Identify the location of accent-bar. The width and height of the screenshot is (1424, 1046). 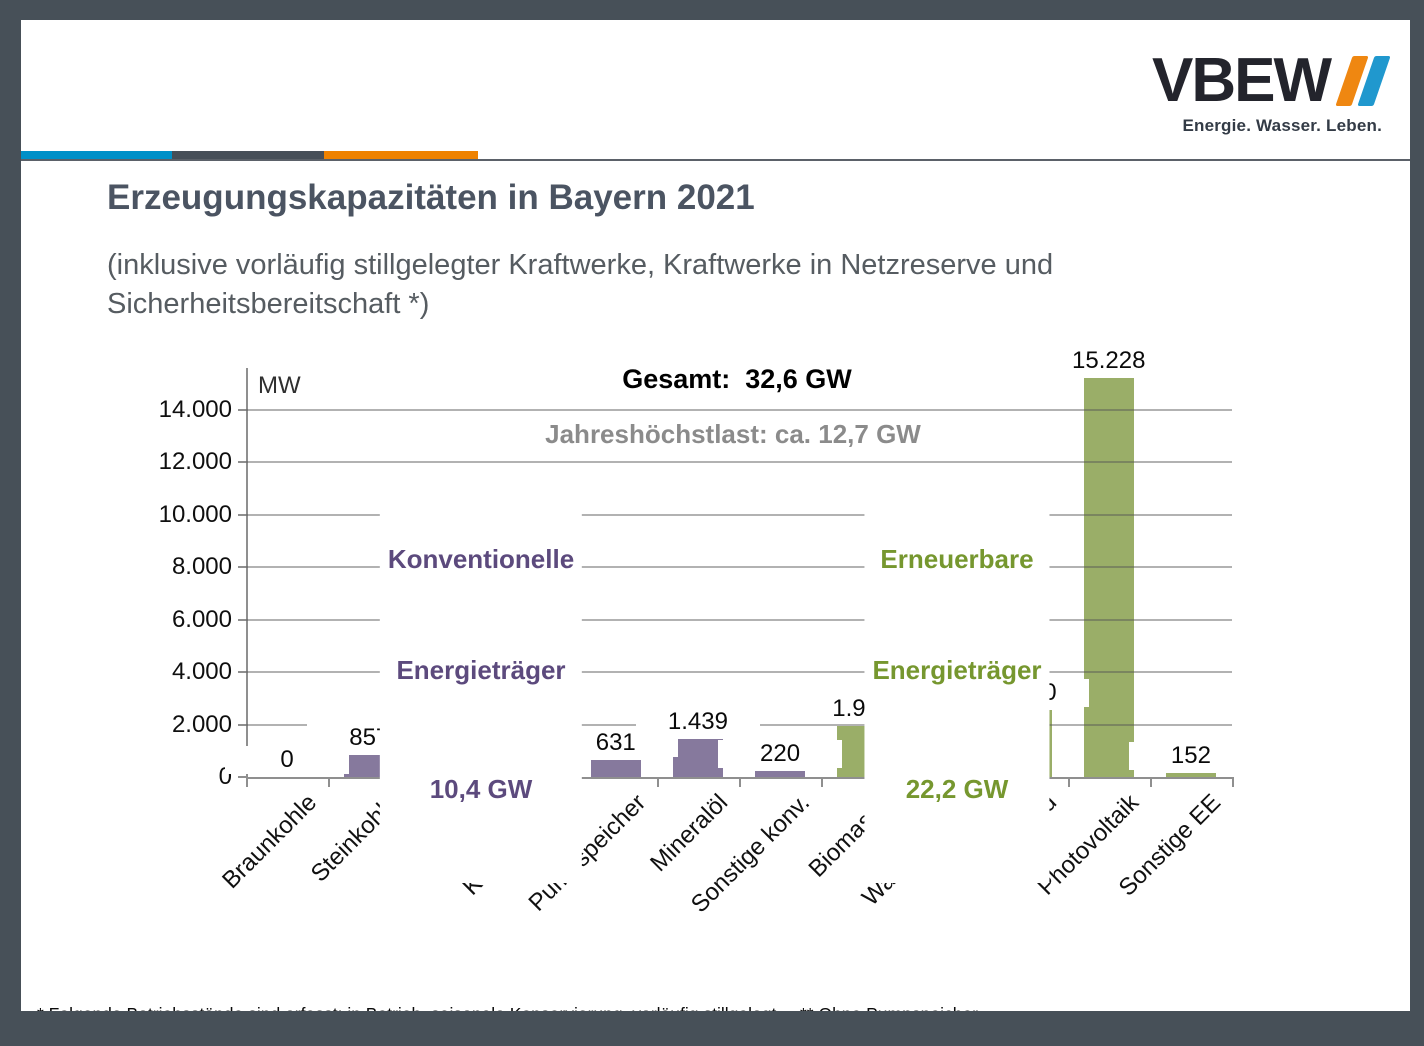
(249, 156).